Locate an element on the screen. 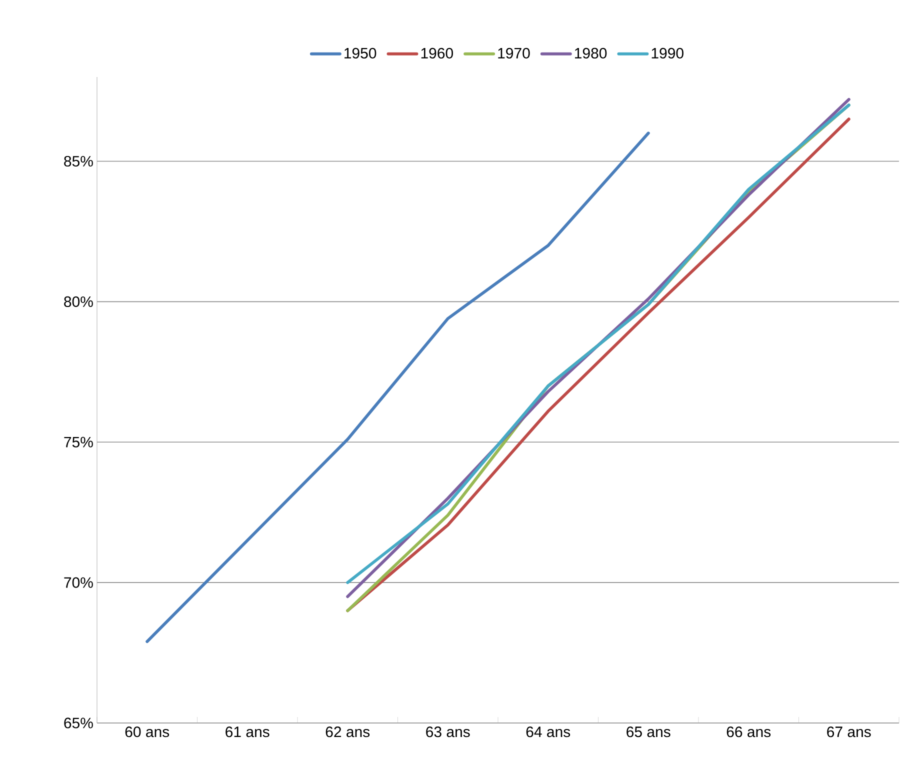  y-tick-label: 70% is located at coordinates (78, 582).